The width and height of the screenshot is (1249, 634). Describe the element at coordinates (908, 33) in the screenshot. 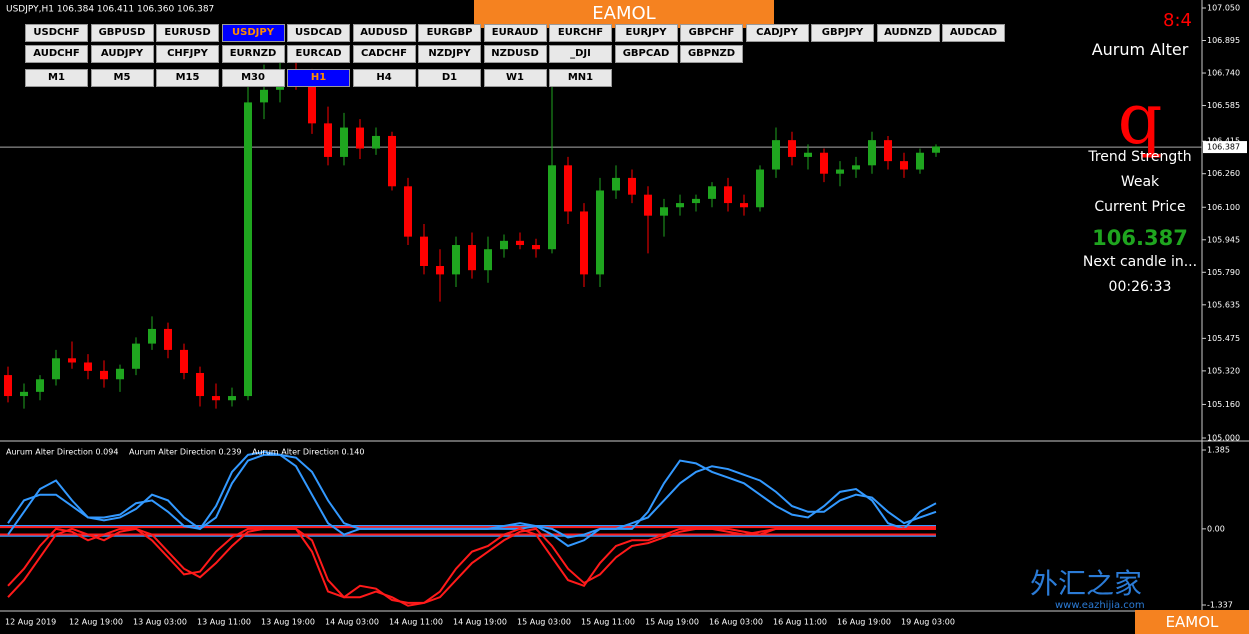

I see `button: AUDNZD` at that location.